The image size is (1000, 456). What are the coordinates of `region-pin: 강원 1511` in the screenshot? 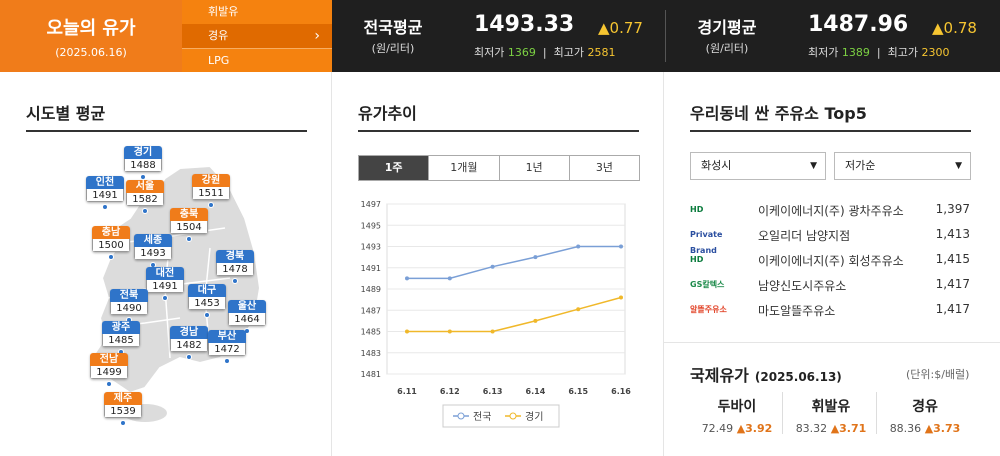 It's located at (211, 187).